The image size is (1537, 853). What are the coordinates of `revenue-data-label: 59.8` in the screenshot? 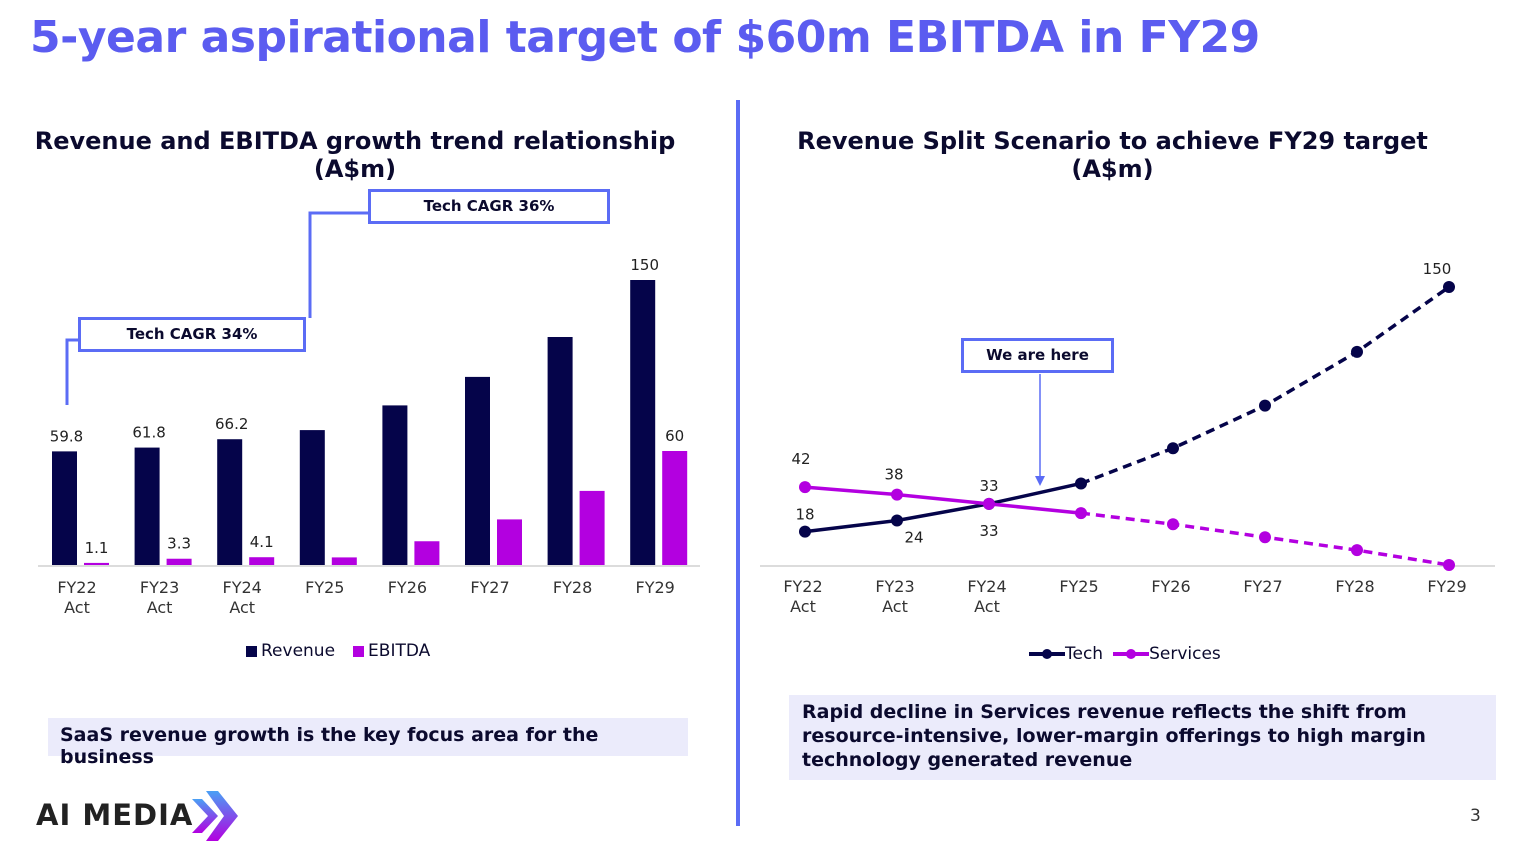 It's located at (66, 436).